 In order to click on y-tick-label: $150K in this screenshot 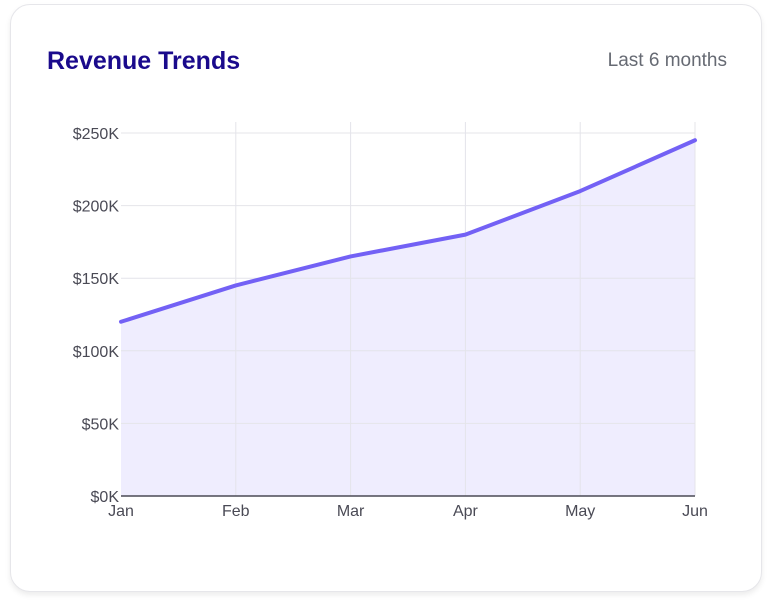, I will do `click(96, 279)`.